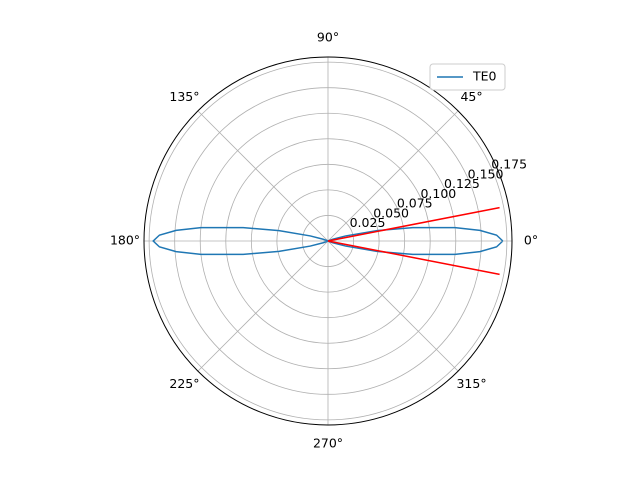 The height and width of the screenshot is (478, 640). I want to click on r-tick-label: 0.050, so click(391, 212).